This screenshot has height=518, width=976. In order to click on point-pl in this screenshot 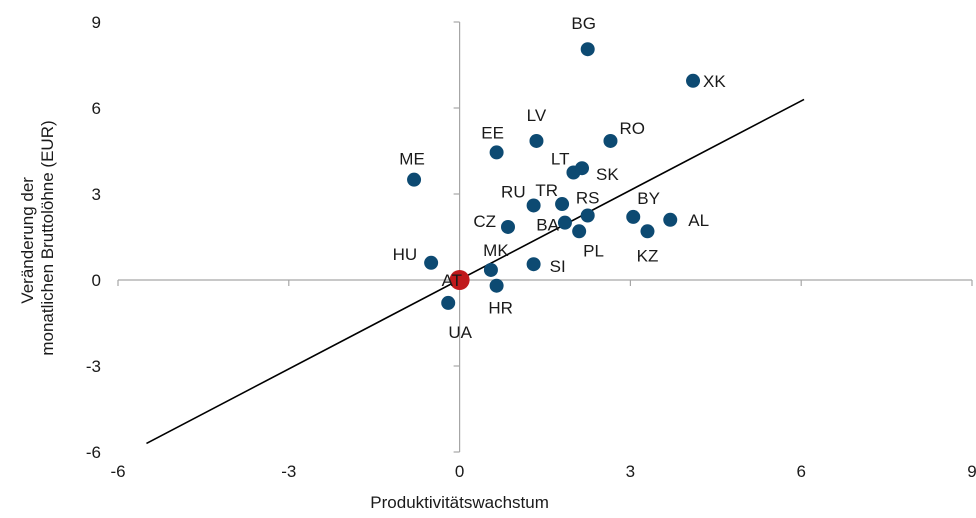, I will do `click(579, 231)`.